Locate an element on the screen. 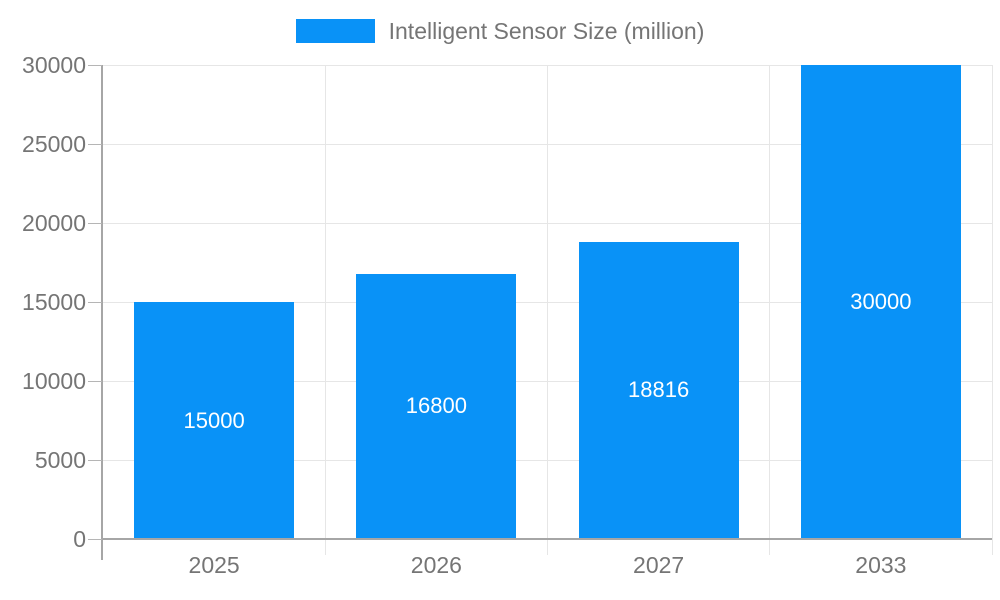  y-axis-line is located at coordinates (102, 312).